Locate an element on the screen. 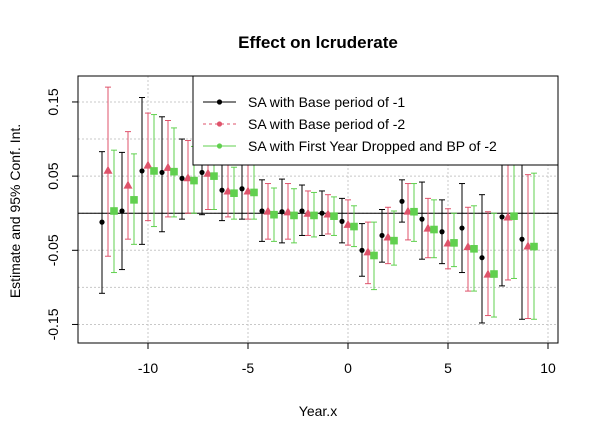 The image size is (600, 441). legend-label: SA with Base period of -2 is located at coordinates (326, 124).